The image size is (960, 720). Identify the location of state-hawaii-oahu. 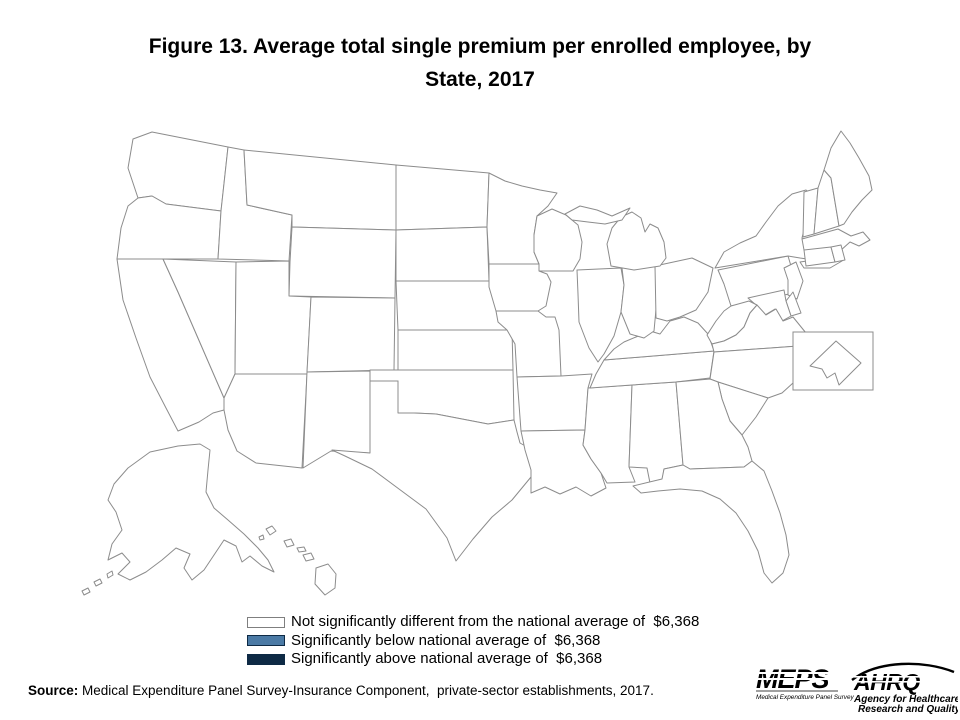
(289, 543).